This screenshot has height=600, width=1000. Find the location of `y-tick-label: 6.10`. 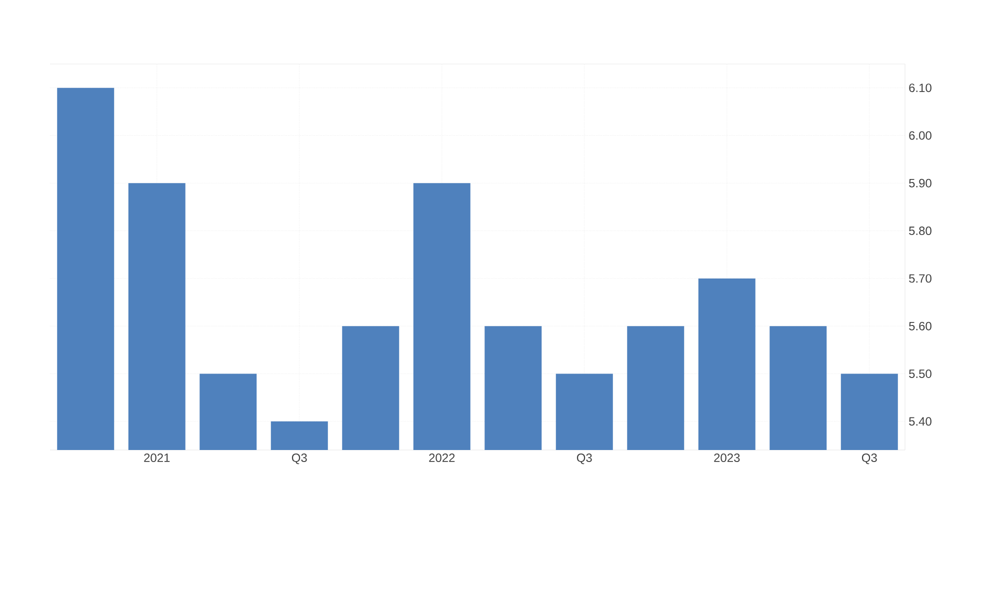

y-tick-label: 6.10 is located at coordinates (920, 88).